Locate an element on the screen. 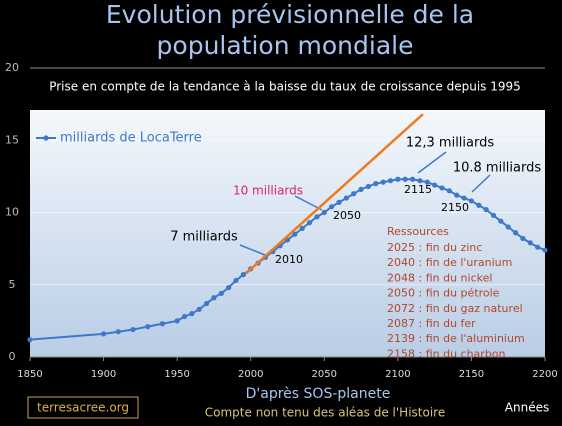  legend-marker is located at coordinates (46, 138).